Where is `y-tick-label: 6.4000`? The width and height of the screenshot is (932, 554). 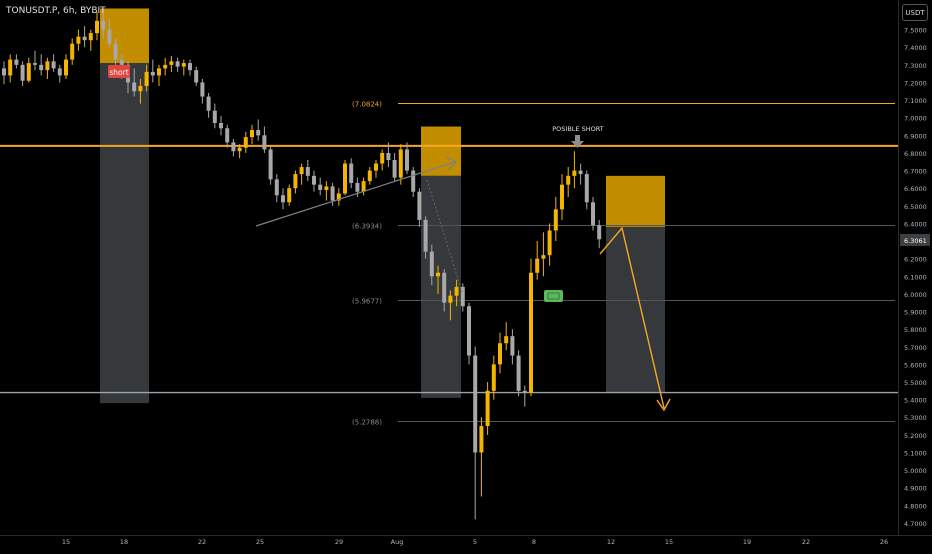
y-tick-label: 6.4000 is located at coordinates (915, 224).